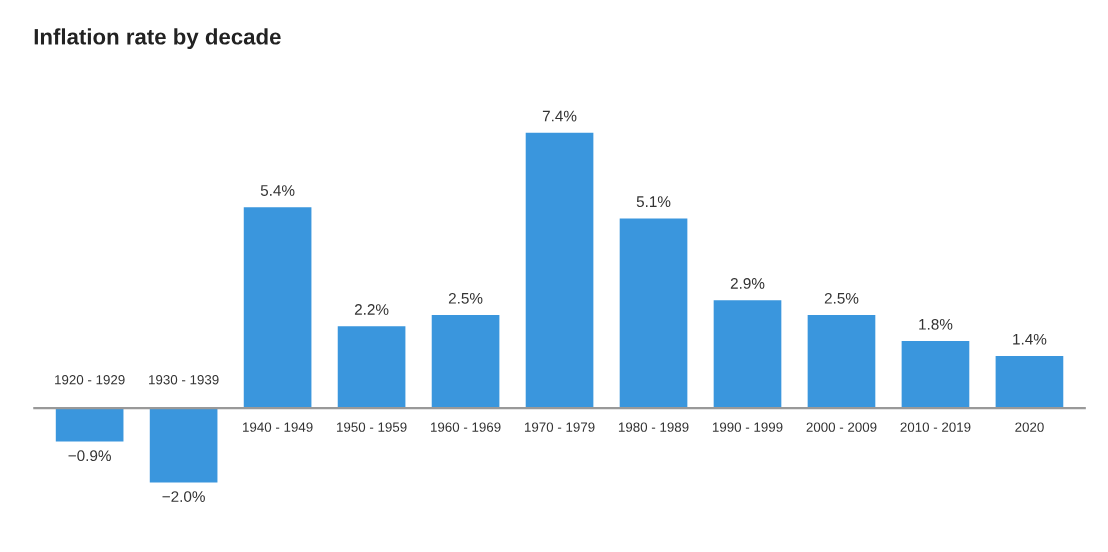 The width and height of the screenshot is (1108, 552). What do you see at coordinates (157, 38) in the screenshot?
I see `chart-title: Inflation rate by decade` at bounding box center [157, 38].